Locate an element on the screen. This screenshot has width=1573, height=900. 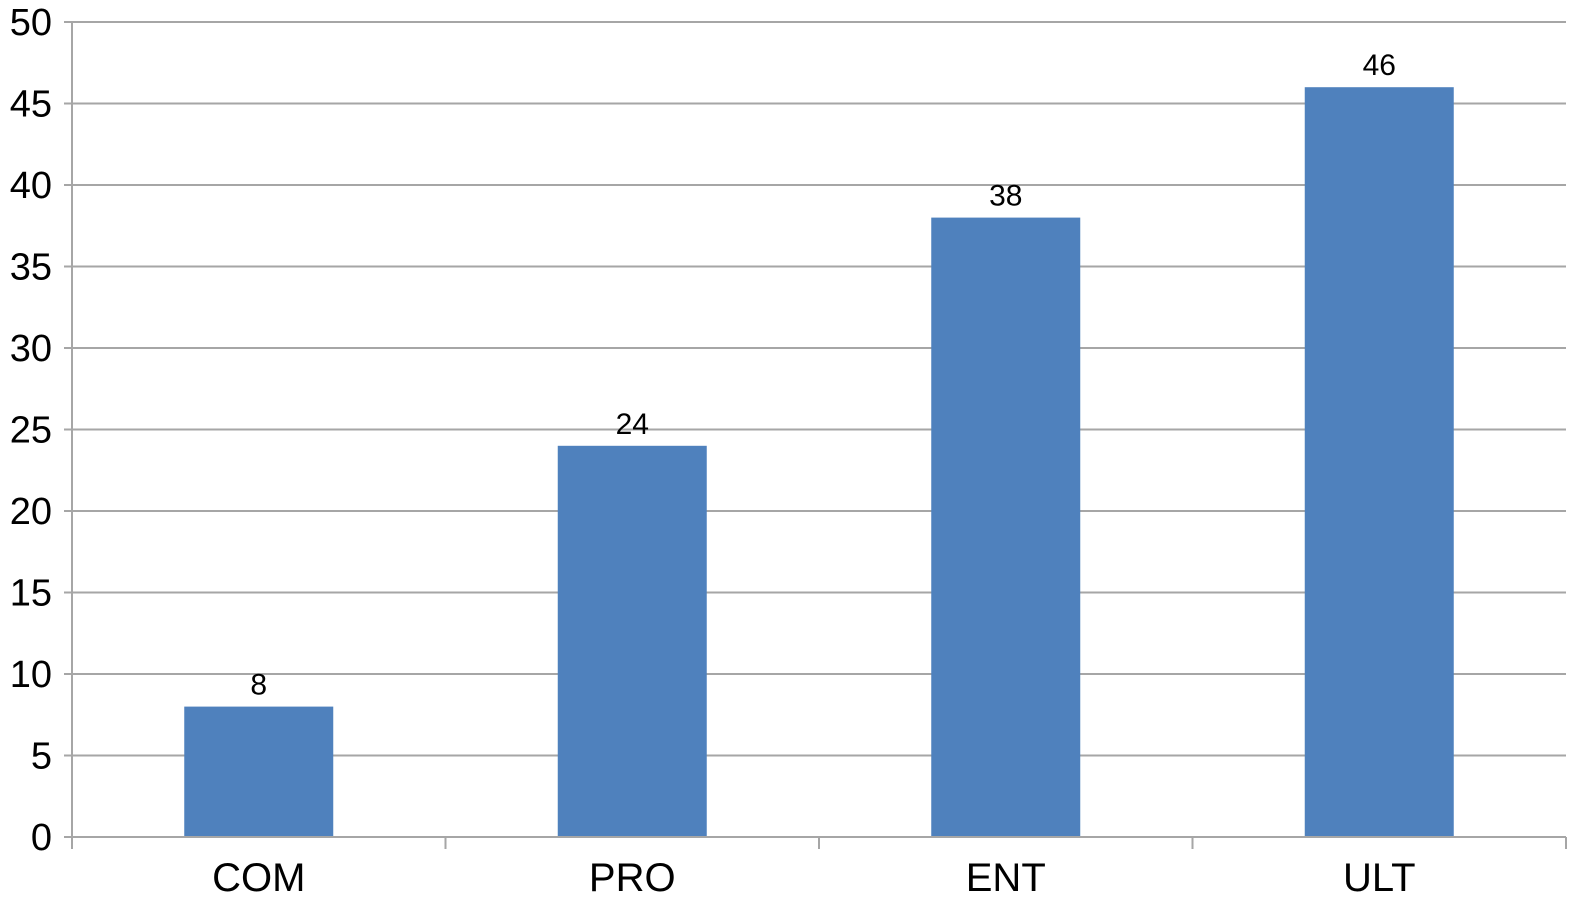
bar-ult is located at coordinates (1379, 462).